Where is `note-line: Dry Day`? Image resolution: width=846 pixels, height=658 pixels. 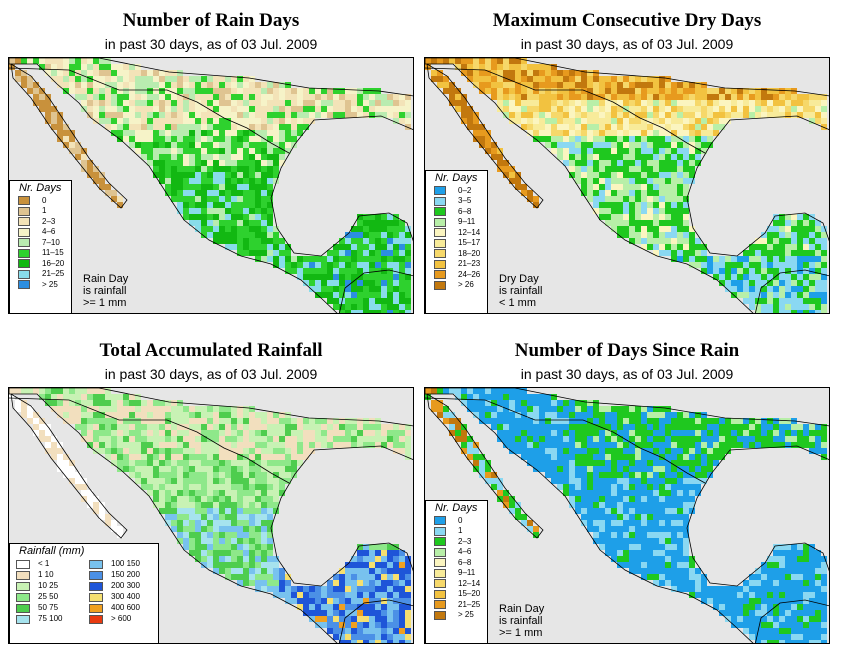 note-line: Dry Day is located at coordinates (519, 279).